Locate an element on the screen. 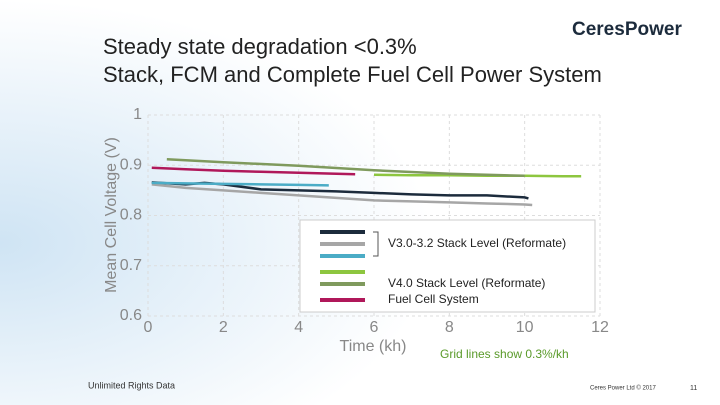  y-axis-label: Mean Cell Voltage (V) is located at coordinates (111, 215).